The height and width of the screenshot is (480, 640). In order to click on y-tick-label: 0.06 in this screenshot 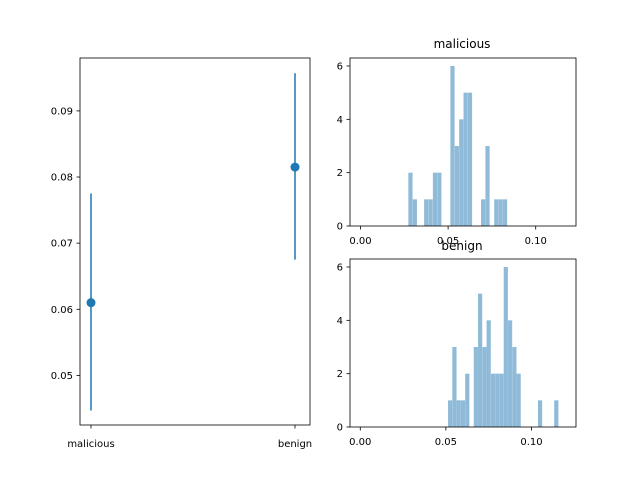, I will do `click(62, 310)`.